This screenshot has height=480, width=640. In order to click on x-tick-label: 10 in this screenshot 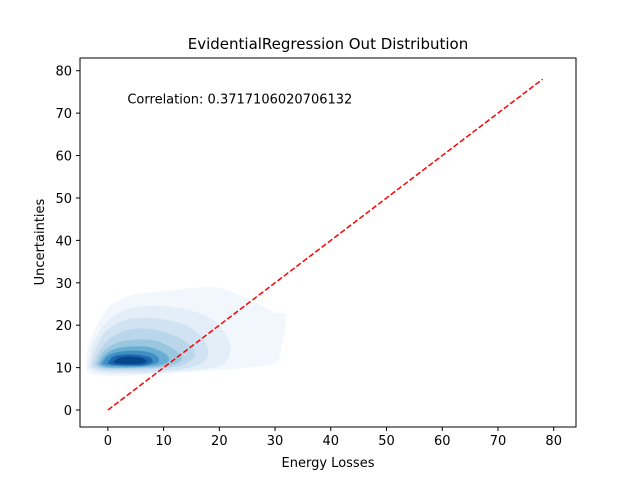, I will do `click(163, 441)`.